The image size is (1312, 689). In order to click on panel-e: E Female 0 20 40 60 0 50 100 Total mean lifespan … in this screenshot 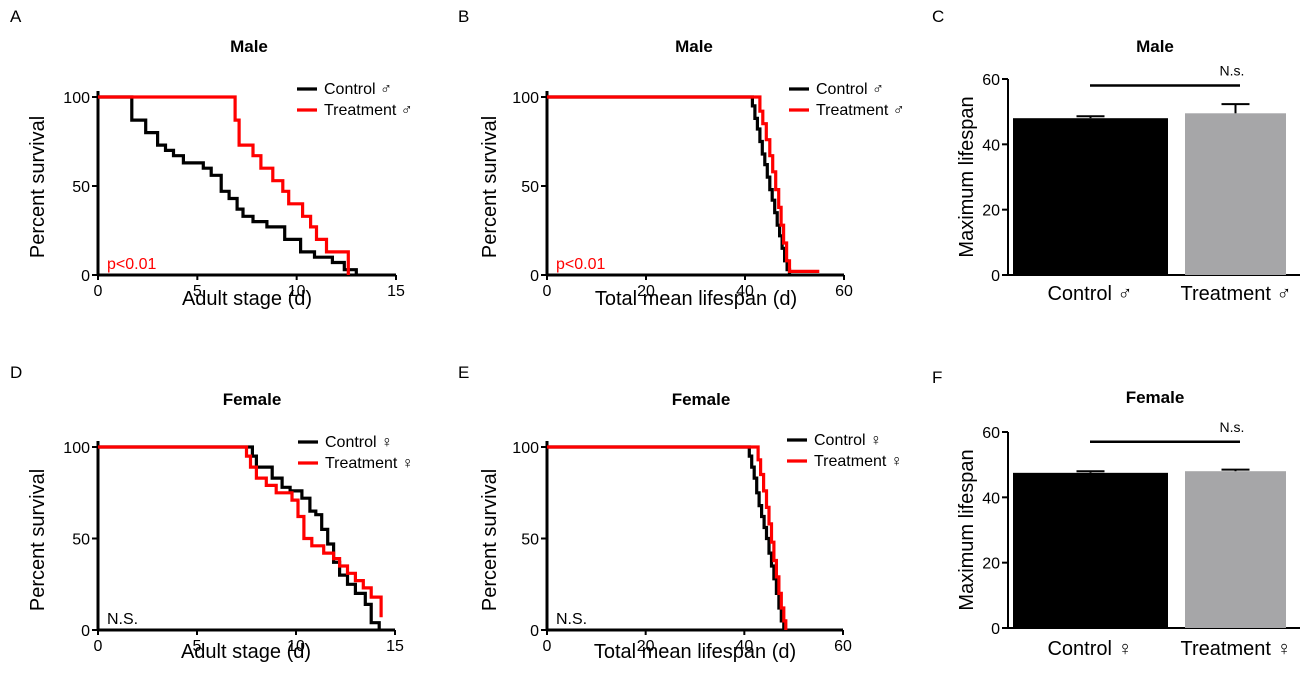, I will do `click(680, 513)`.